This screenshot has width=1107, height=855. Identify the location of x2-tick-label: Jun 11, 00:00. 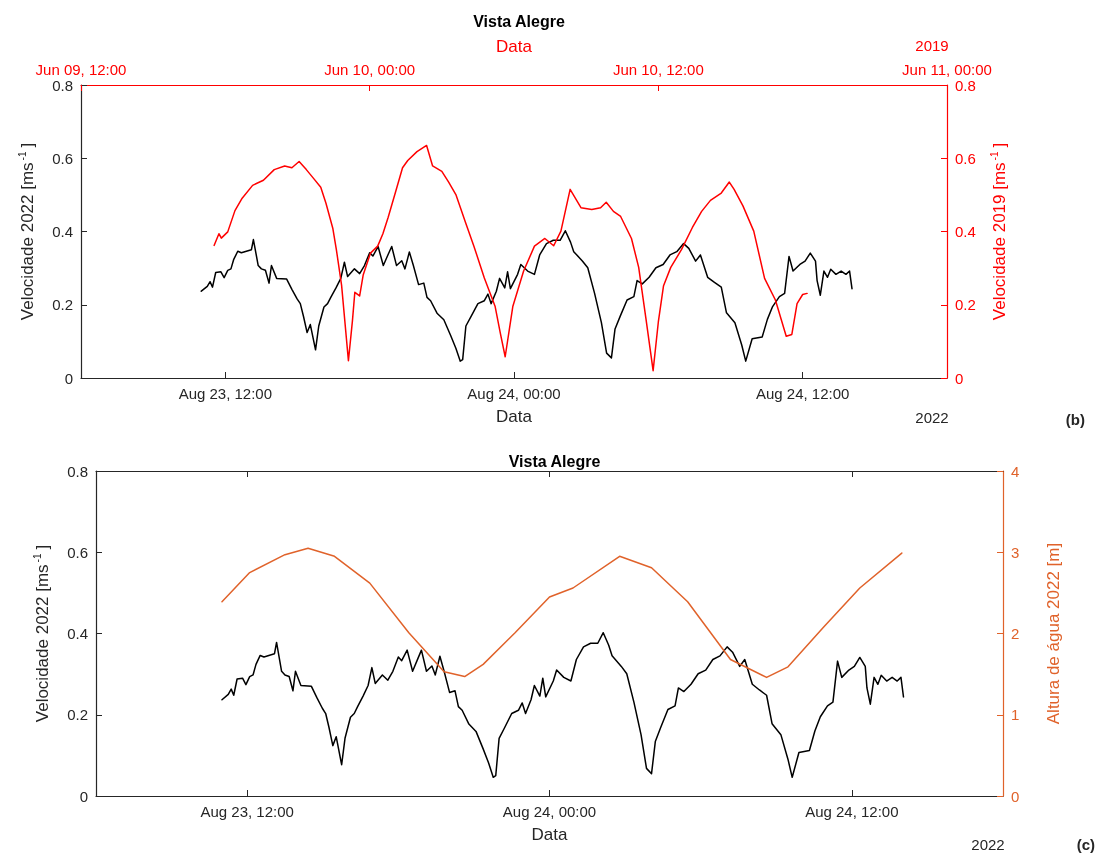
(947, 69).